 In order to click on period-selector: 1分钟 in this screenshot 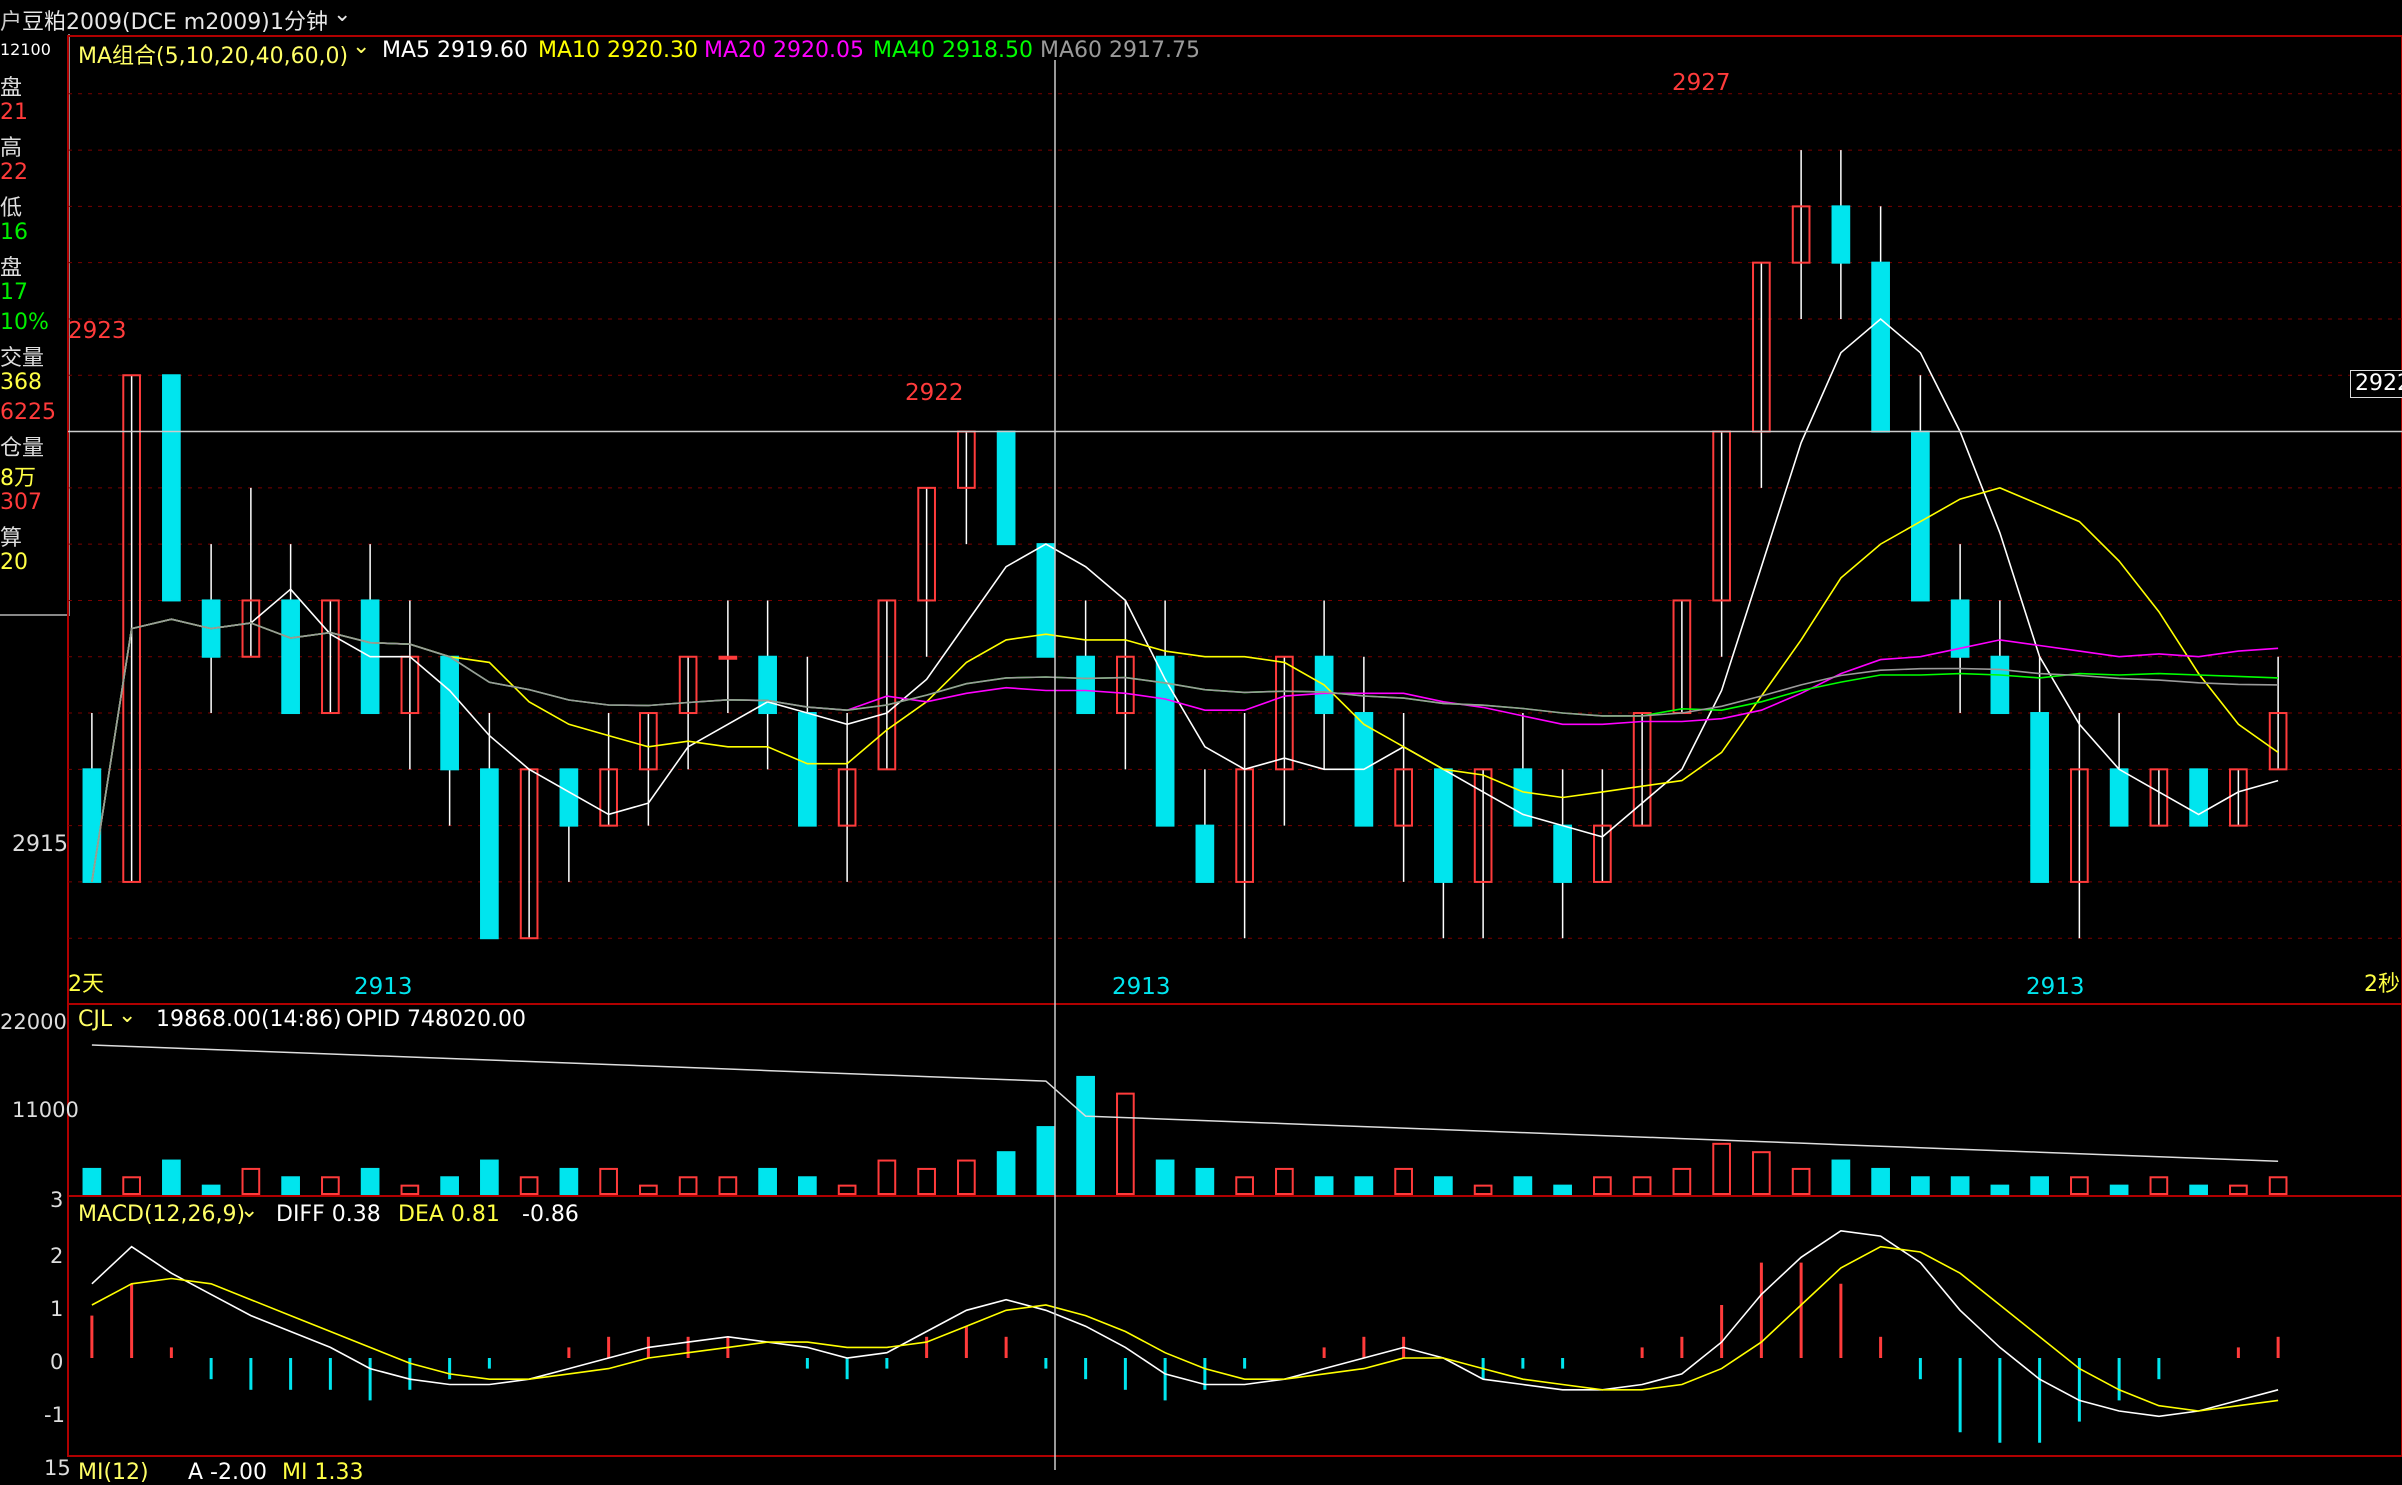, I will do `click(299, 22)`.